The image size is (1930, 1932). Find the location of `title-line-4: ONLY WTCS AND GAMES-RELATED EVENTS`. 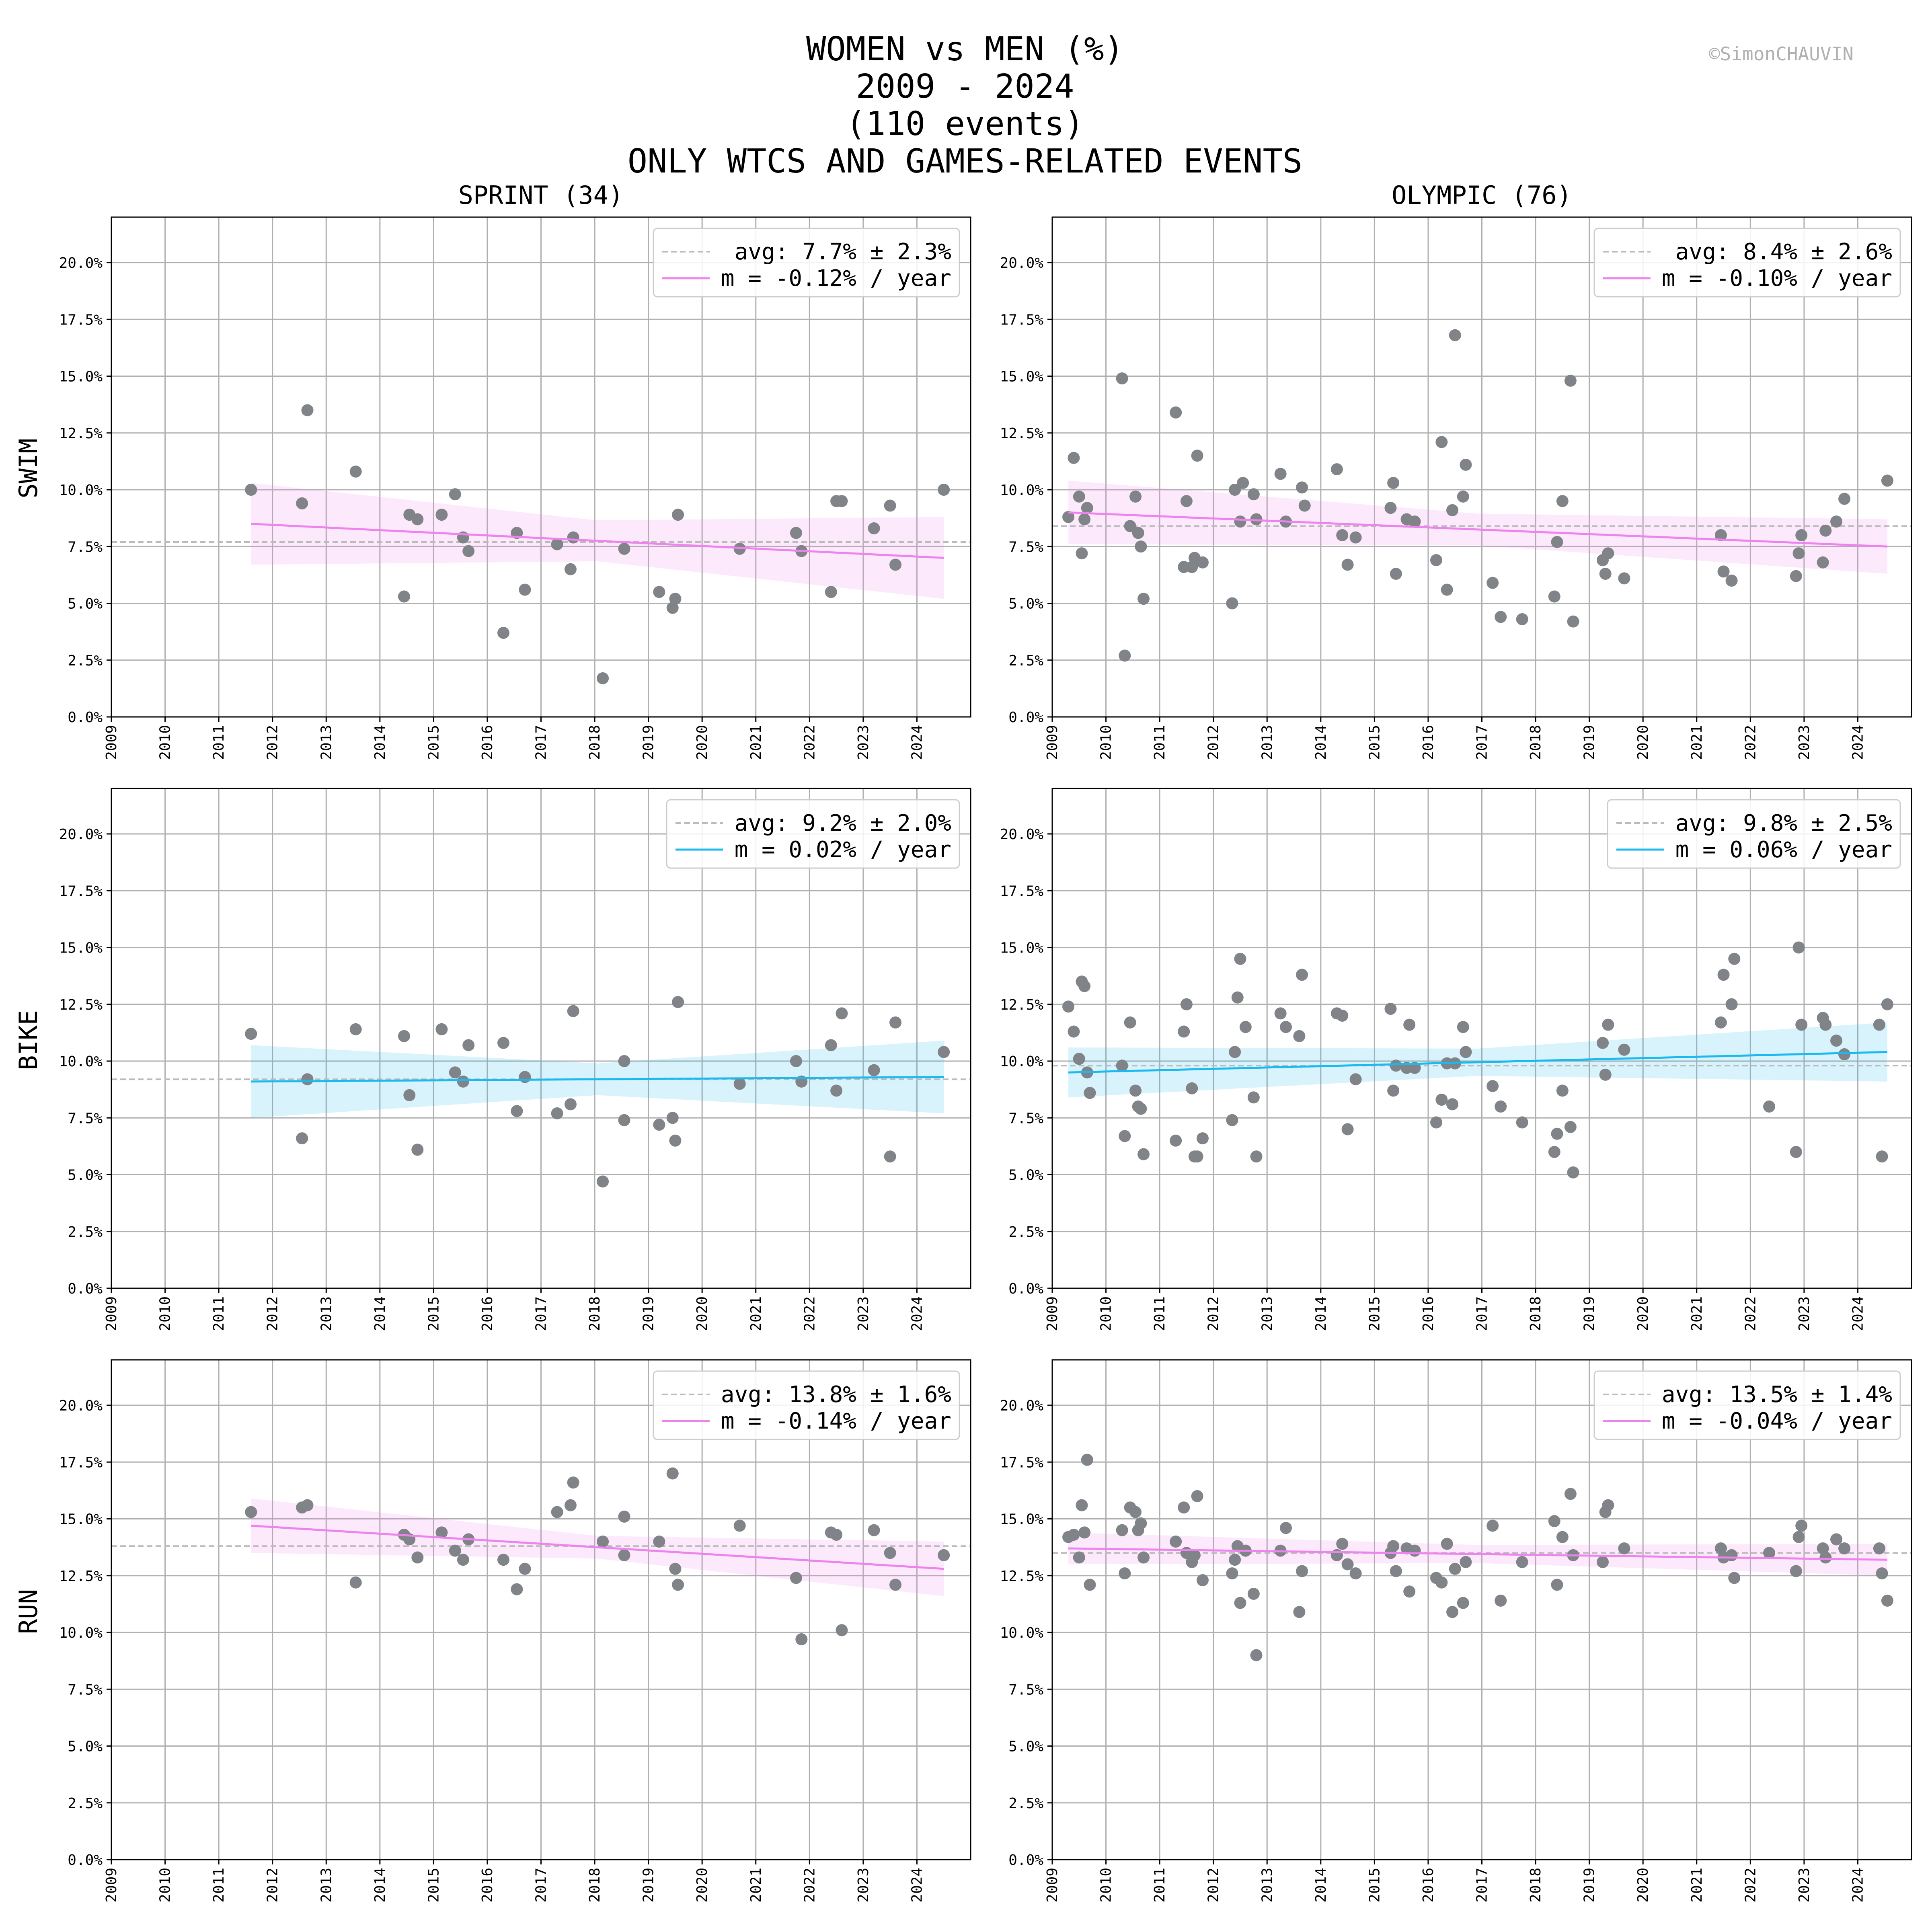

title-line-4: ONLY WTCS AND GAMES-RELATED EVENTS is located at coordinates (966, 161).